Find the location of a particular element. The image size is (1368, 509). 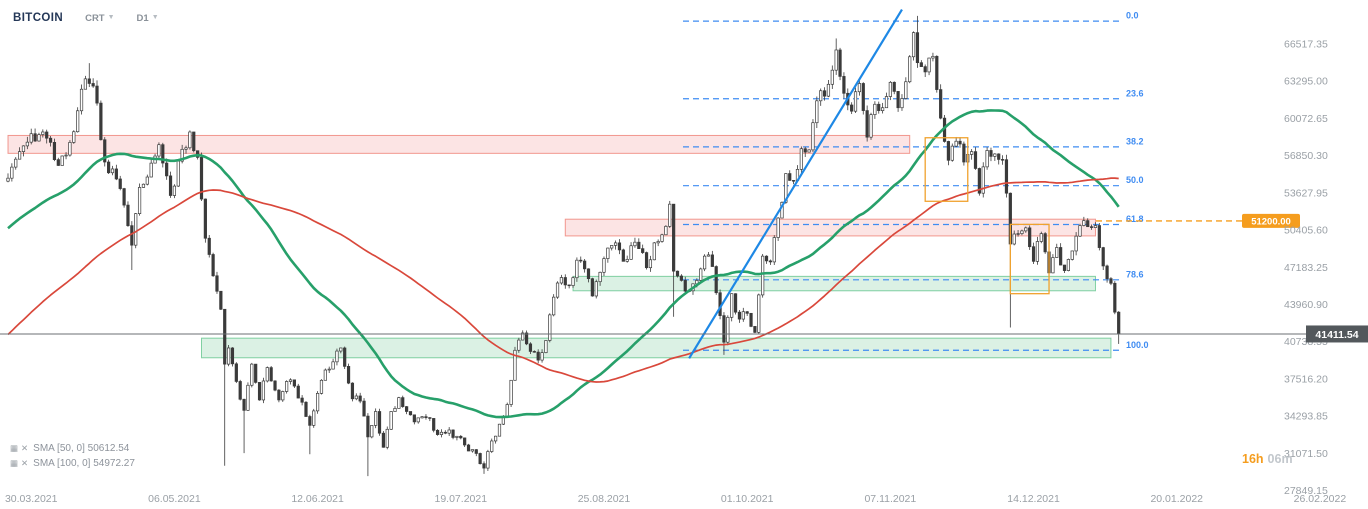

indicator-name: SMA [100, 0] is located at coordinates (62, 463).